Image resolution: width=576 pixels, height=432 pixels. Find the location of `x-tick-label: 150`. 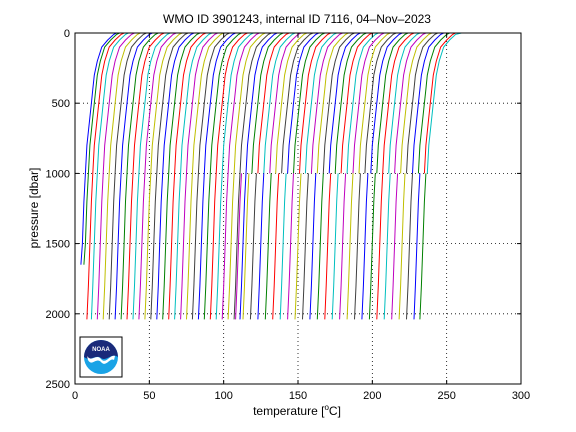

x-tick-label: 150 is located at coordinates (298, 396).